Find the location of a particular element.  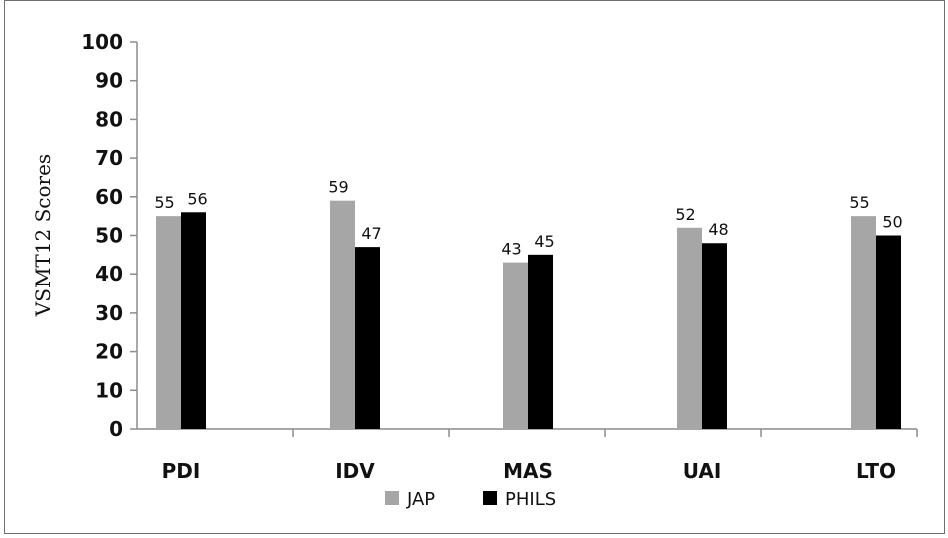

data-label: 48 is located at coordinates (718, 229).